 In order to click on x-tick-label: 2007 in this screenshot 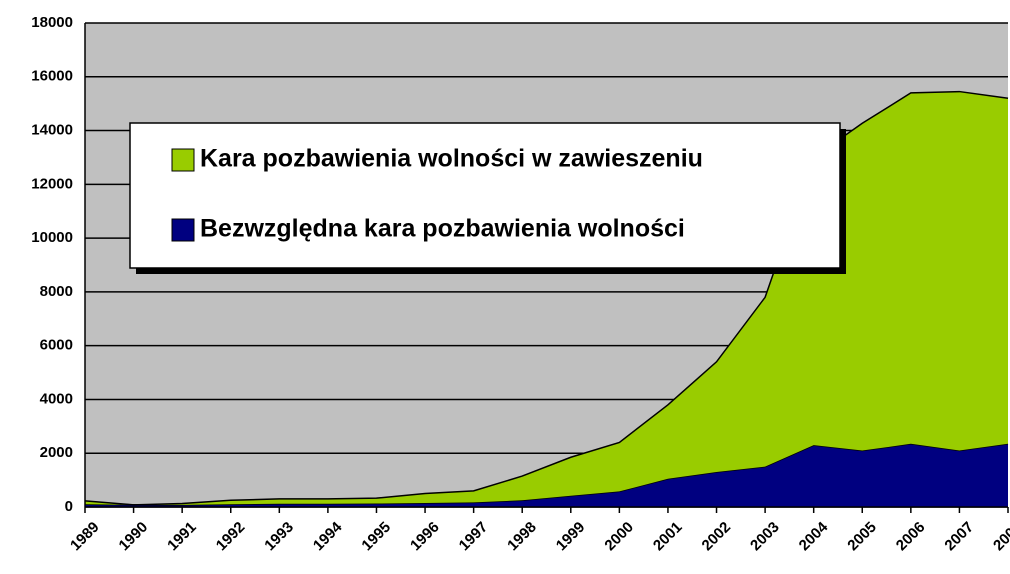, I will do `click(959, 537)`.